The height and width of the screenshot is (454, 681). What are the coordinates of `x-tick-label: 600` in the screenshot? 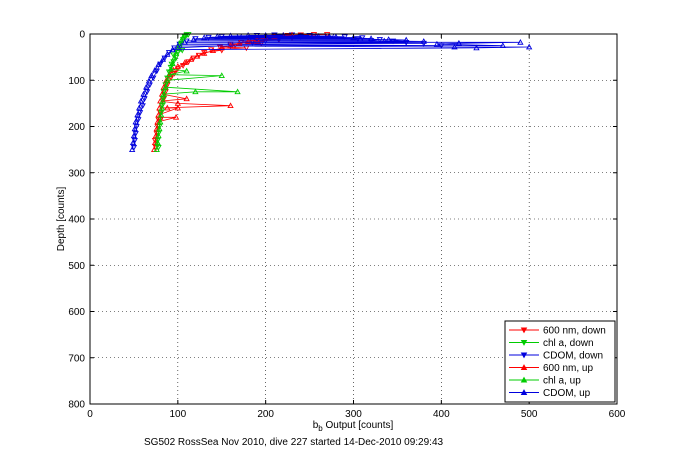 It's located at (617, 414).